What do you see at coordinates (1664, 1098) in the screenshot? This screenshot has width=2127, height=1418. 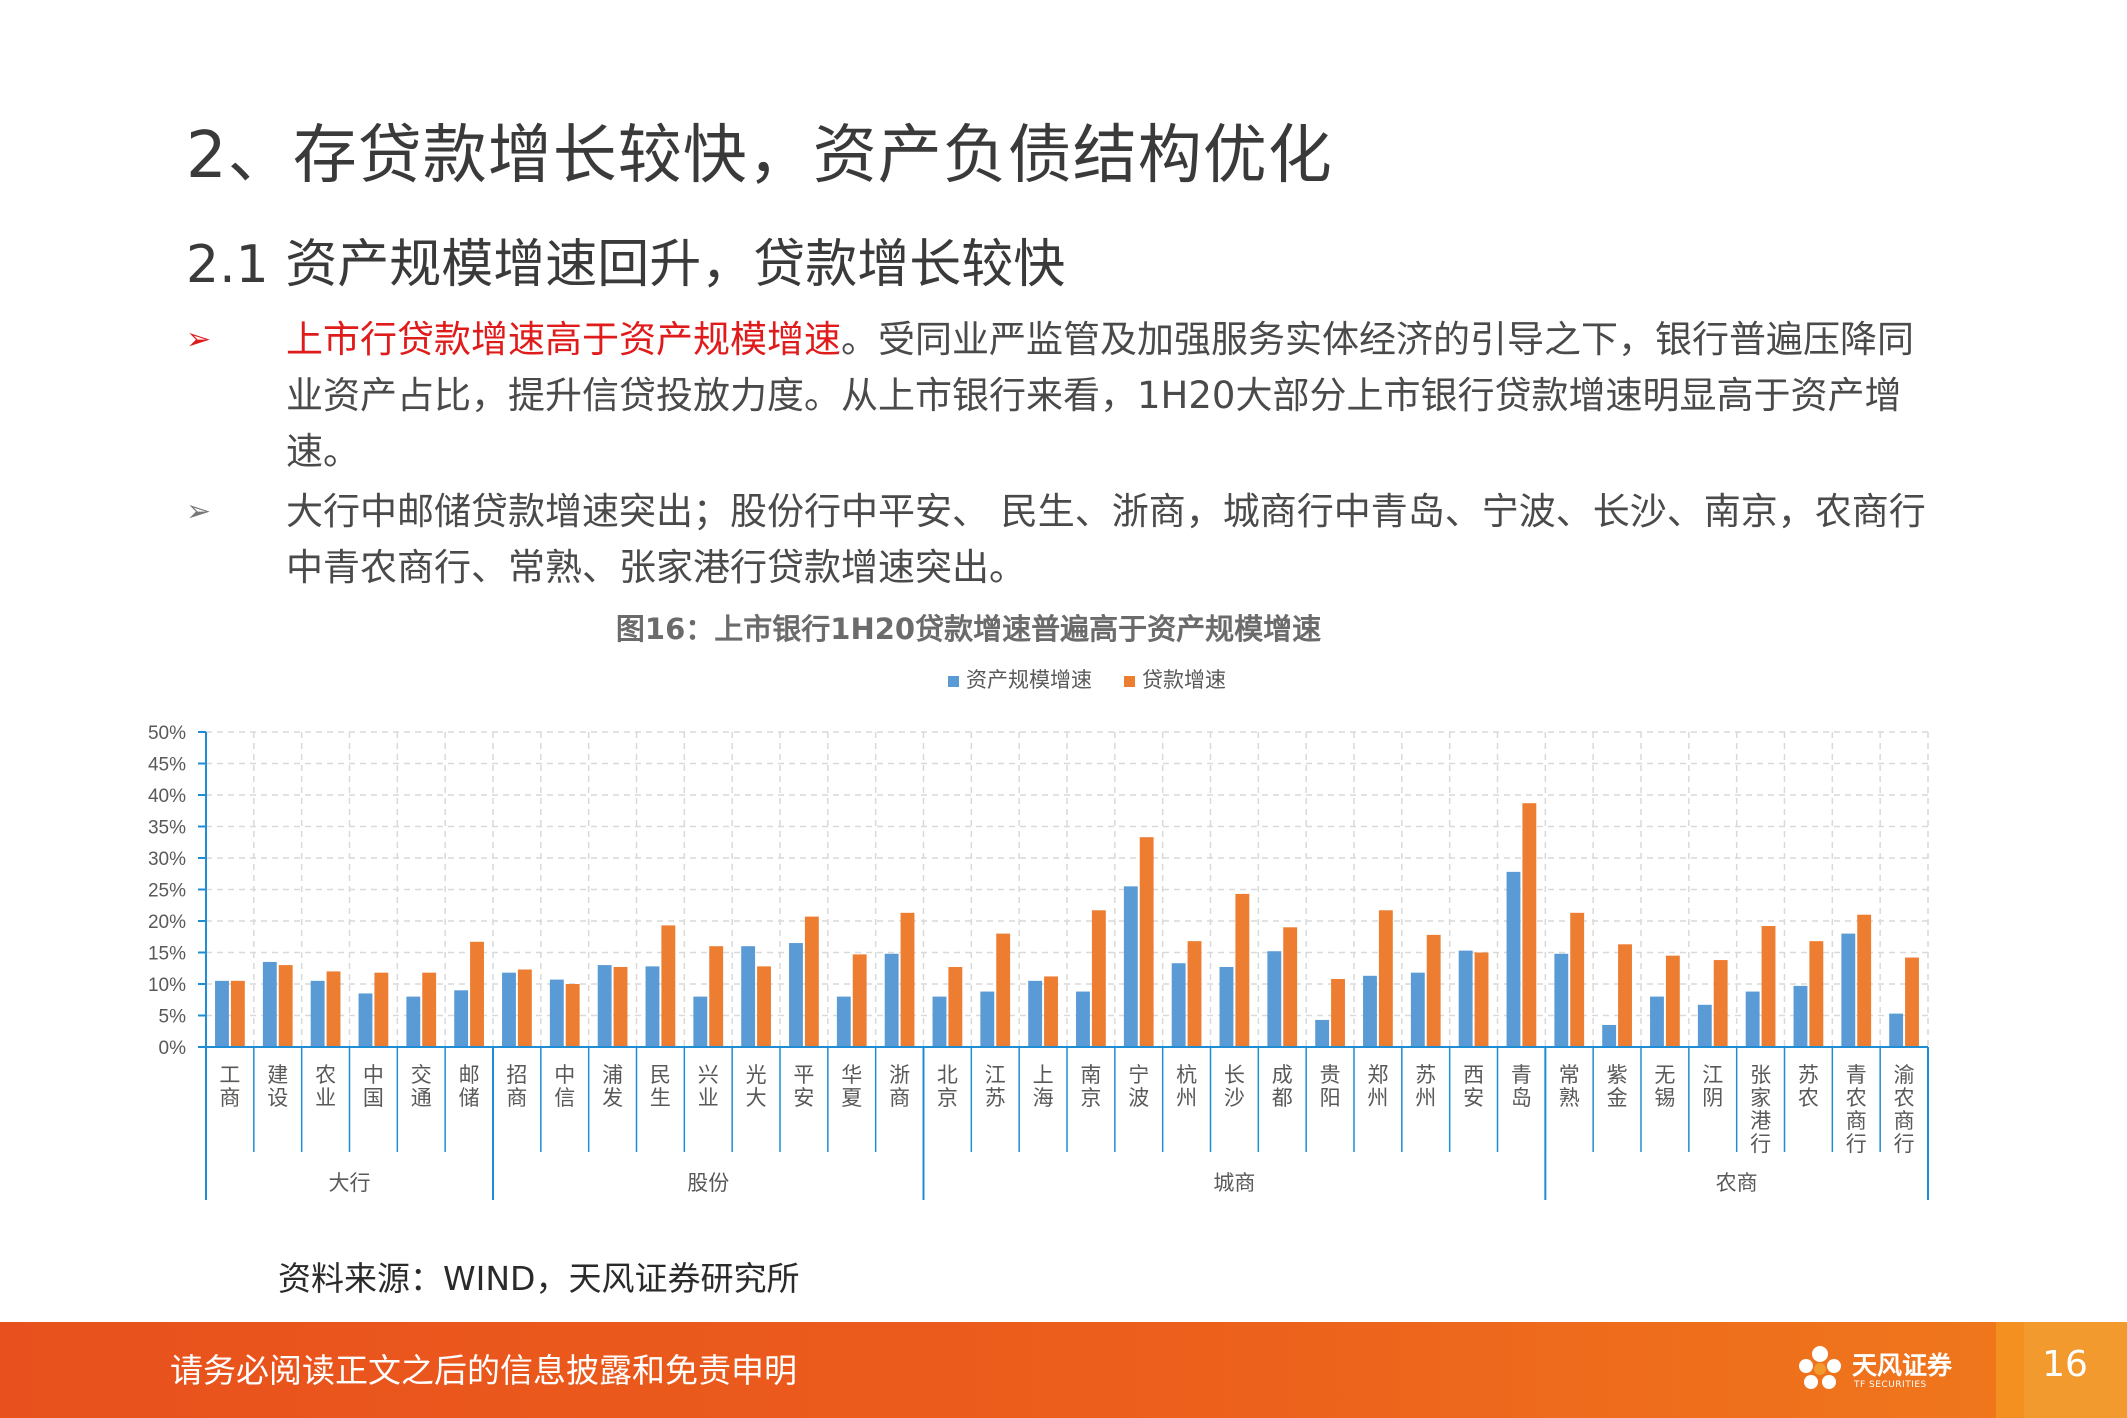 I see `x-tick-label: 锡` at bounding box center [1664, 1098].